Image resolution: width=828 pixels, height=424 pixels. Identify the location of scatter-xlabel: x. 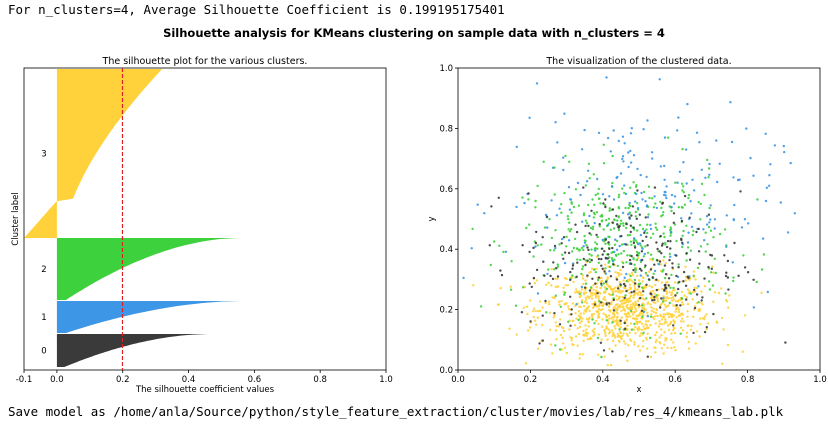
(638, 390).